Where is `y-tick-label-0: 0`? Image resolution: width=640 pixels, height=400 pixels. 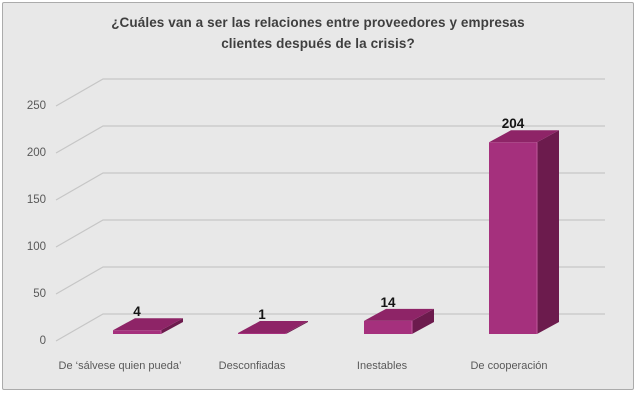 y-tick-label-0: 0 is located at coordinates (43, 341).